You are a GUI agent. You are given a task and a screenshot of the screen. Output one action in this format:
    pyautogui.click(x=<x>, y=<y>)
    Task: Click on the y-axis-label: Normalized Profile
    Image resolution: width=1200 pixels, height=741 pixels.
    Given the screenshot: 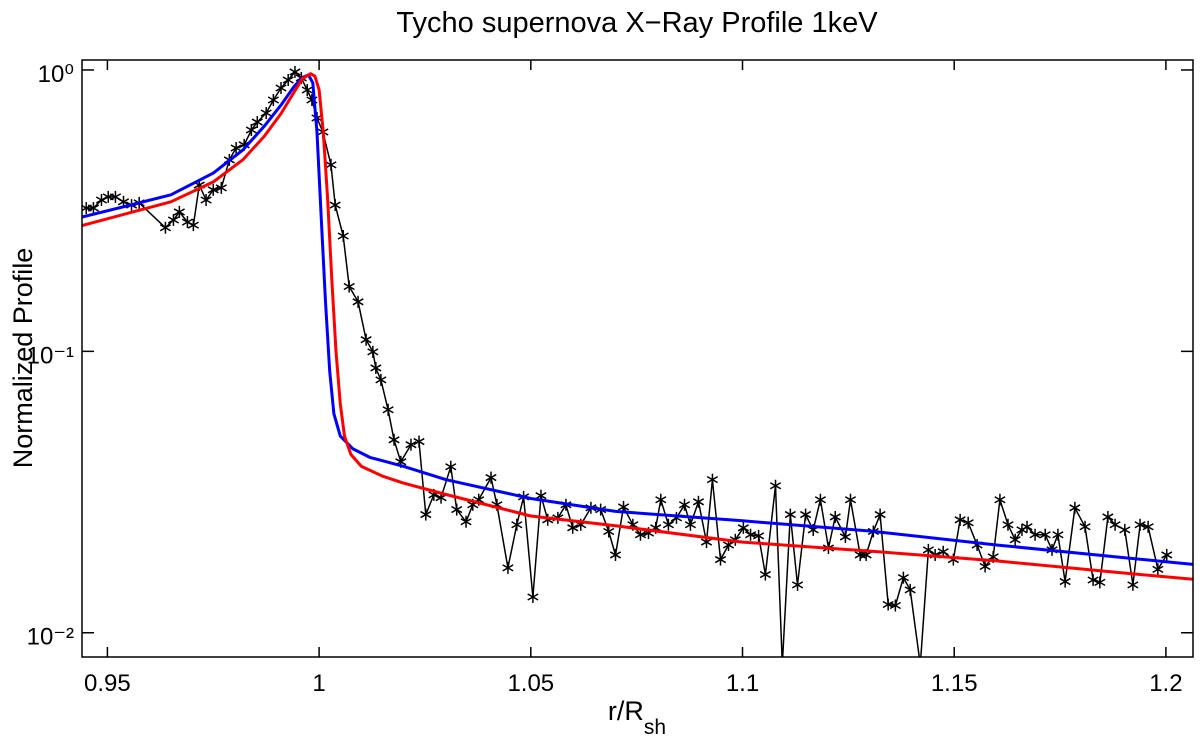 What is the action you would take?
    pyautogui.click(x=23, y=358)
    